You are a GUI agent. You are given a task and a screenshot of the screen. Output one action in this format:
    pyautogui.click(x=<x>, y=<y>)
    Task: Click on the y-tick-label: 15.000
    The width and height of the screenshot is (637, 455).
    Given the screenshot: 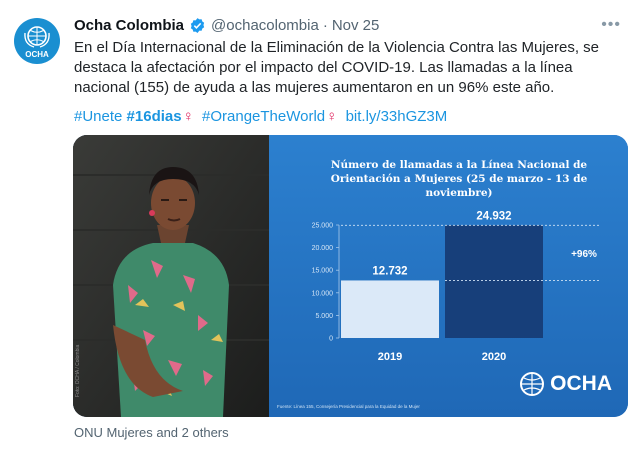 What is the action you would take?
    pyautogui.click(x=323, y=271)
    